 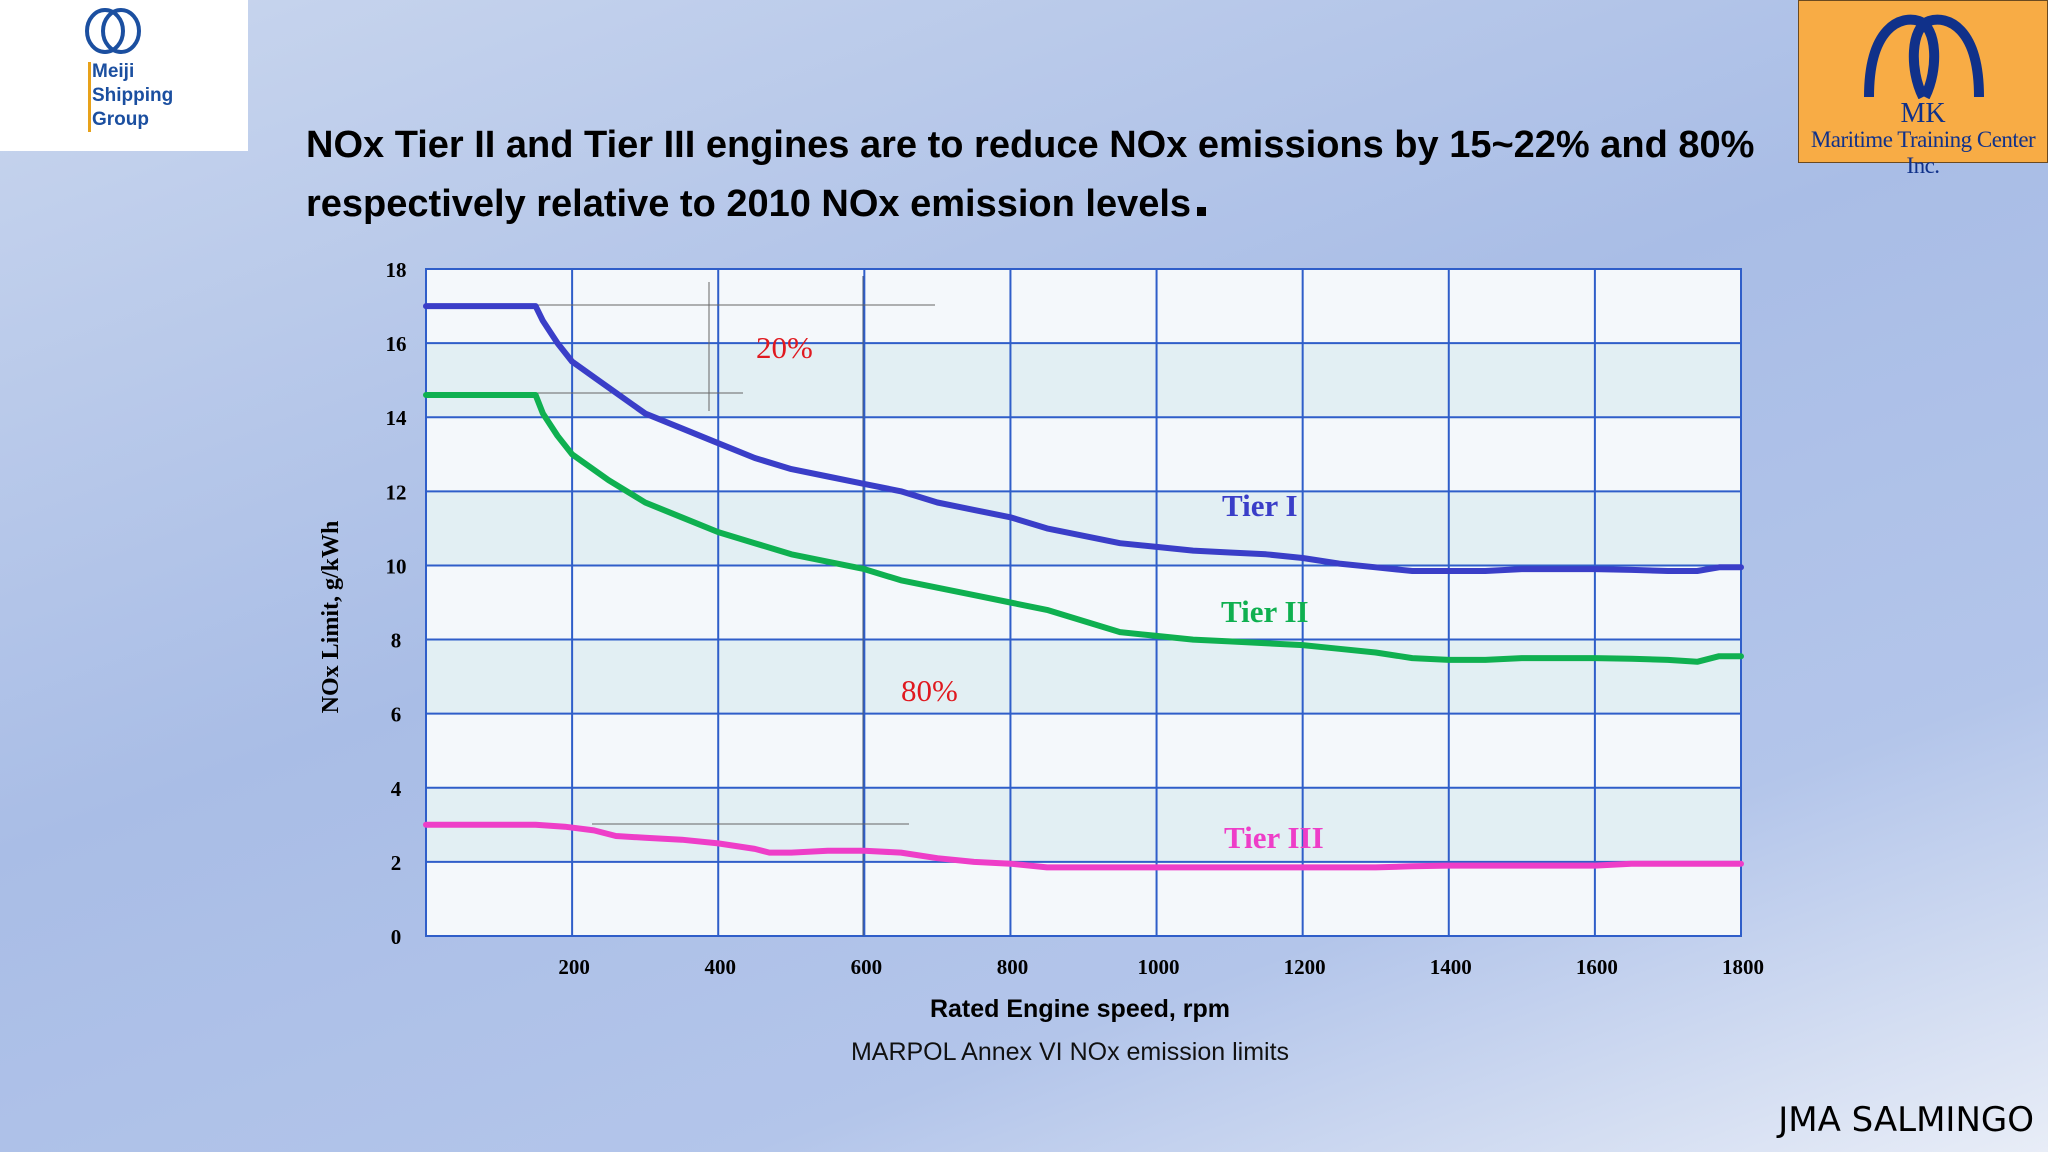 I want to click on annotation-80-percent: 80%, so click(x=929, y=690).